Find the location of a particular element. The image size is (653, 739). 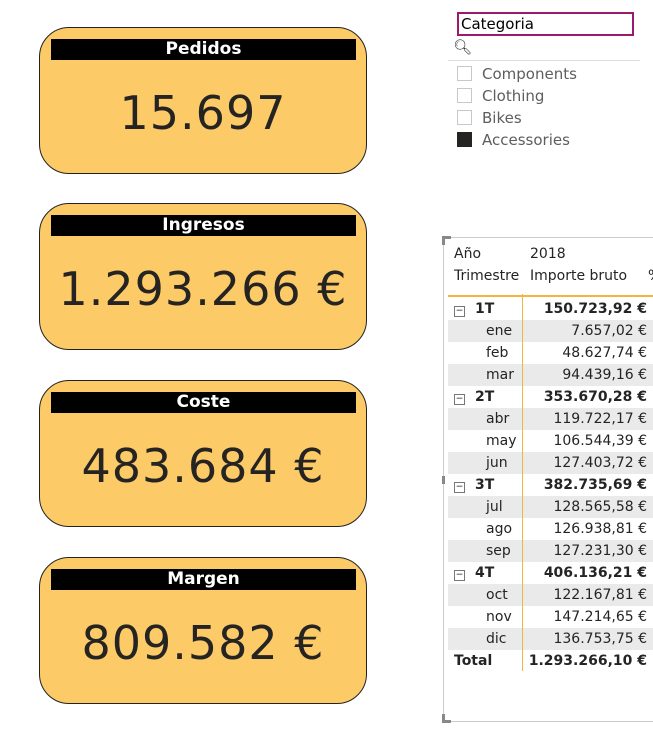

kpi-card: Ingresos 1.293.266 € is located at coordinates (203, 276).